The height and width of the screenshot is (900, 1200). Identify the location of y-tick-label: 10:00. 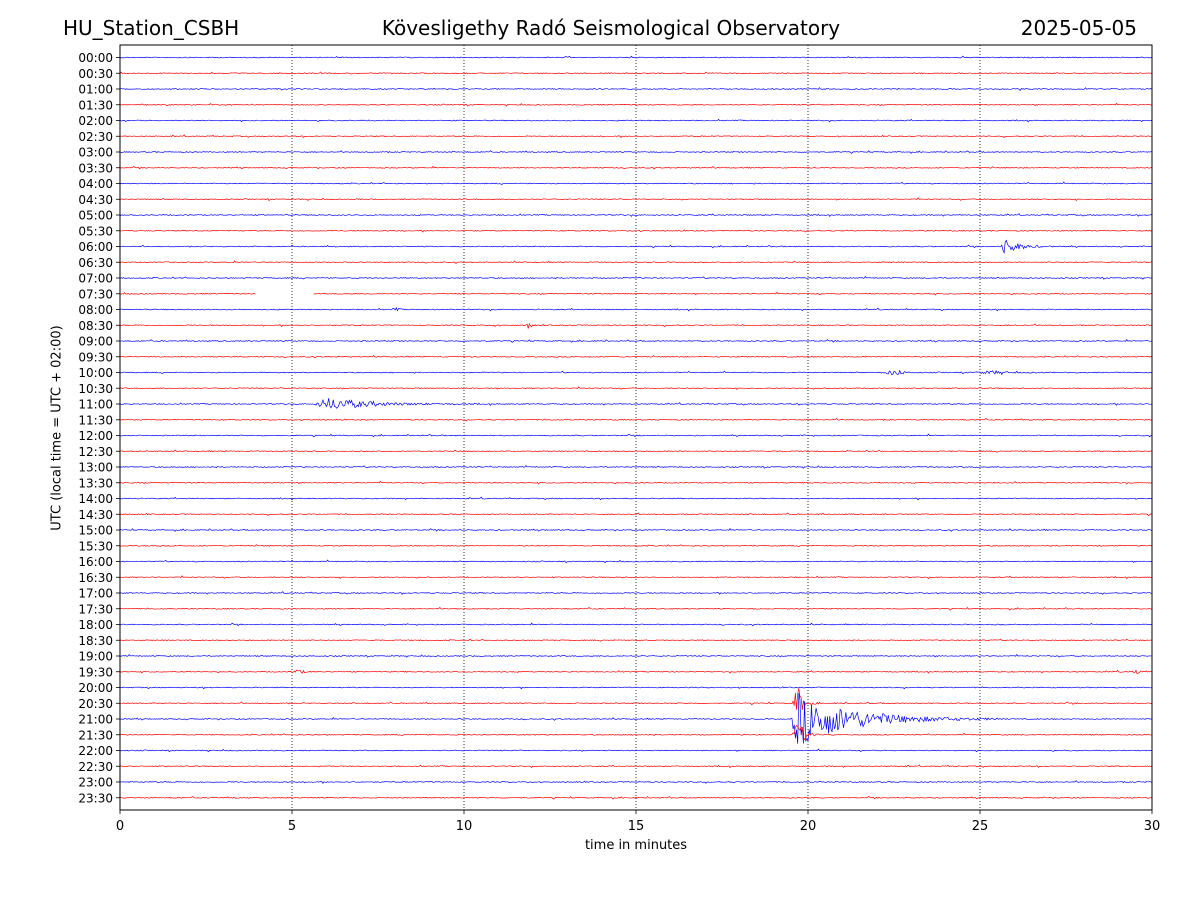
(95, 373).